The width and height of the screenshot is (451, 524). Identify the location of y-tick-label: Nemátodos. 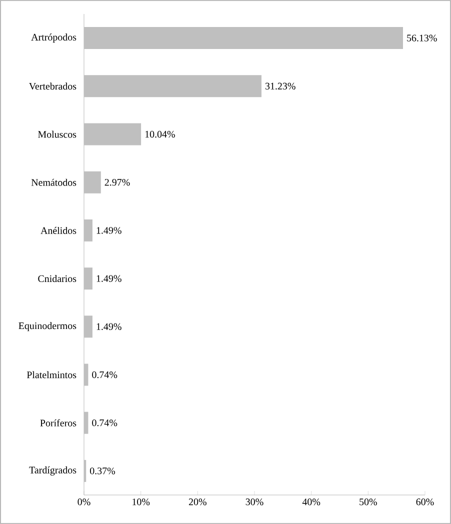
(53, 182).